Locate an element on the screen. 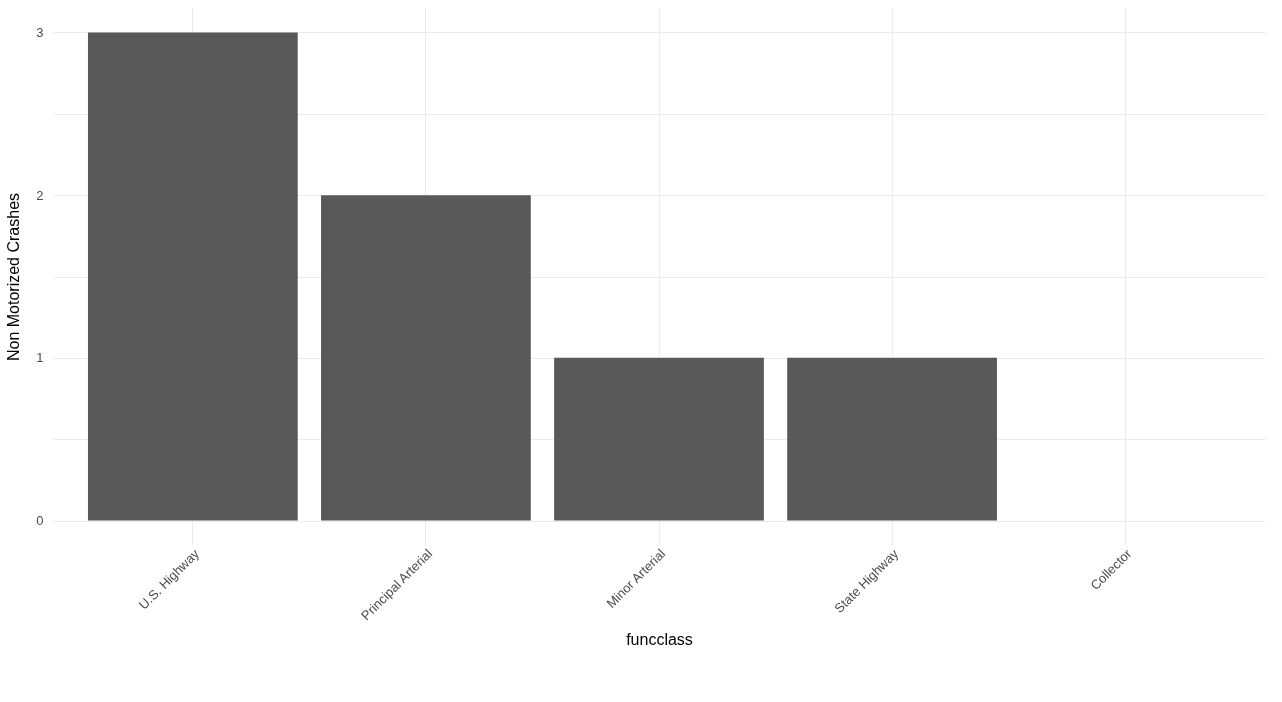 The width and height of the screenshot is (1282, 702). y-tick-label: 2 is located at coordinates (40, 195).